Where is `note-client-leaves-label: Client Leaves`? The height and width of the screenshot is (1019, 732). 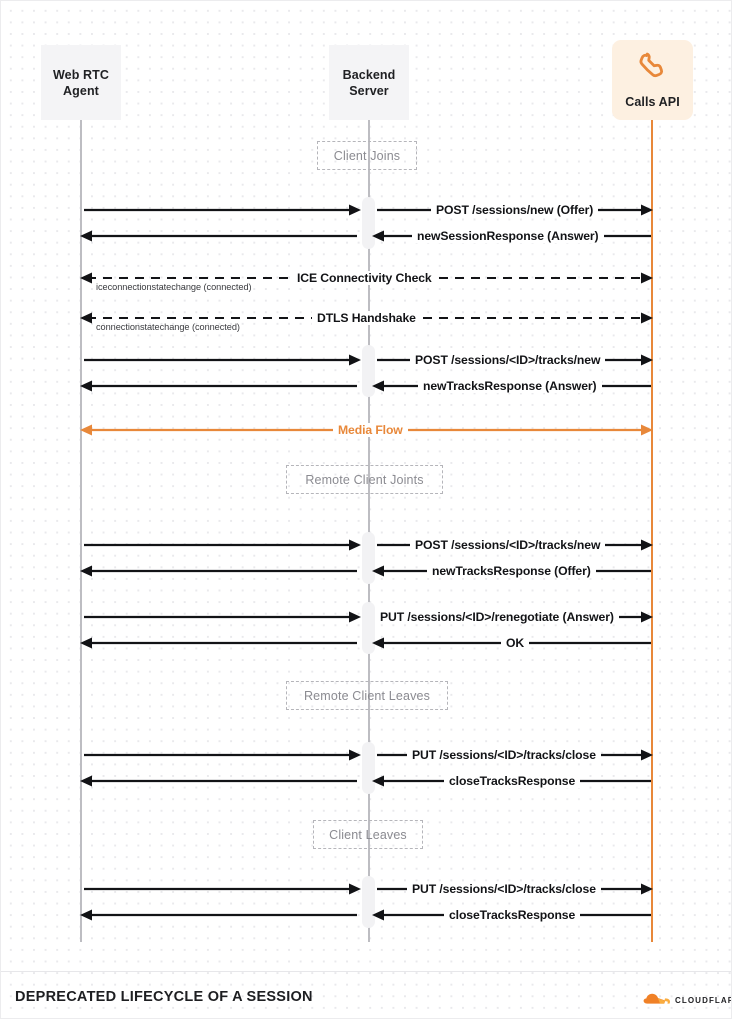
note-client-leaves-label: Client Leaves is located at coordinates (368, 834).